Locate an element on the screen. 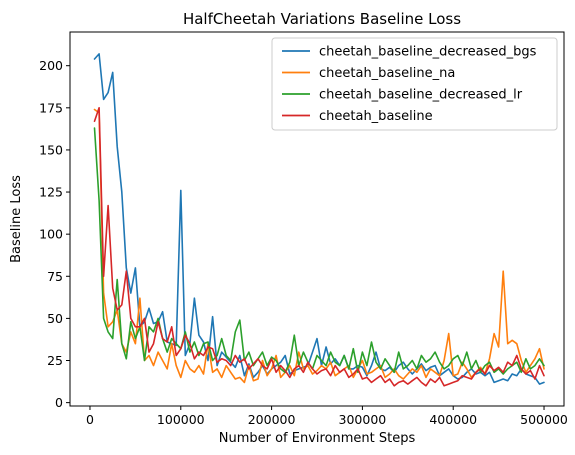 This screenshot has height=455, width=575. x-tick-label: 300000 is located at coordinates (363, 419).